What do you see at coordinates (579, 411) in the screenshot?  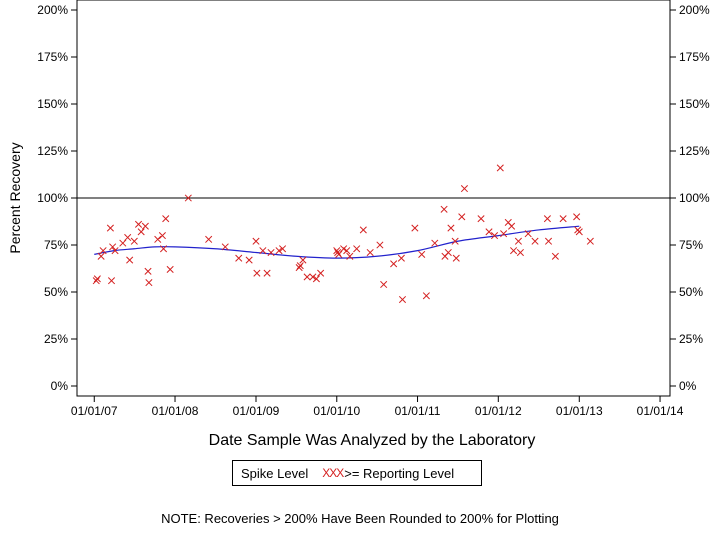 I see `x-tick-label: 01/01/13` at bounding box center [579, 411].